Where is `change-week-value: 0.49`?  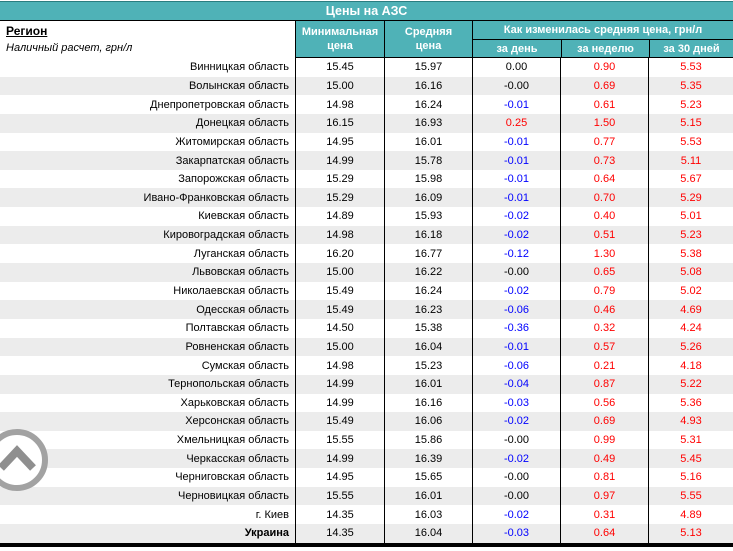 change-week-value: 0.49 is located at coordinates (604, 459).